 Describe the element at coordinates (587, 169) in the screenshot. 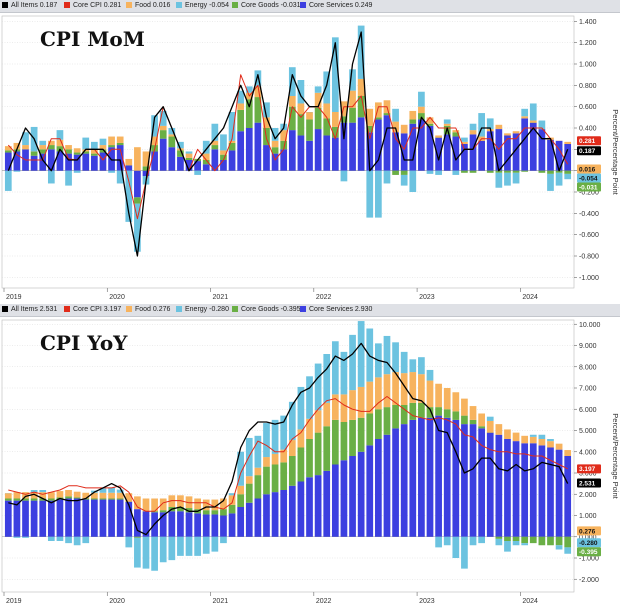

I see `value-badge-label: 0.016` at that location.